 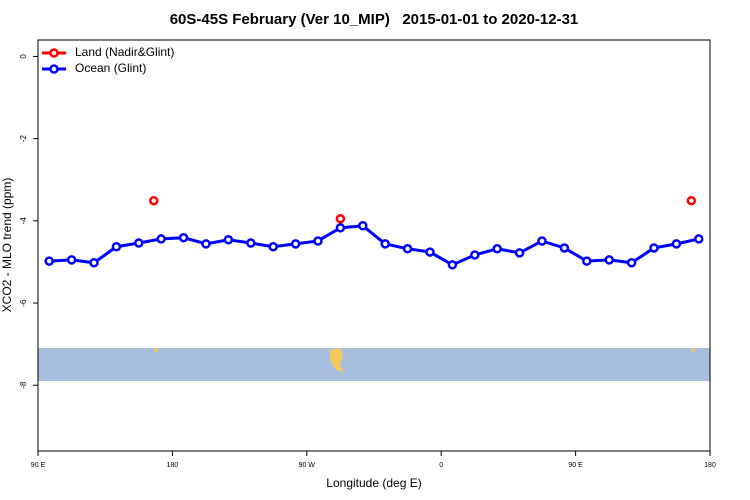 I want to click on ocean-band, so click(x=374, y=364).